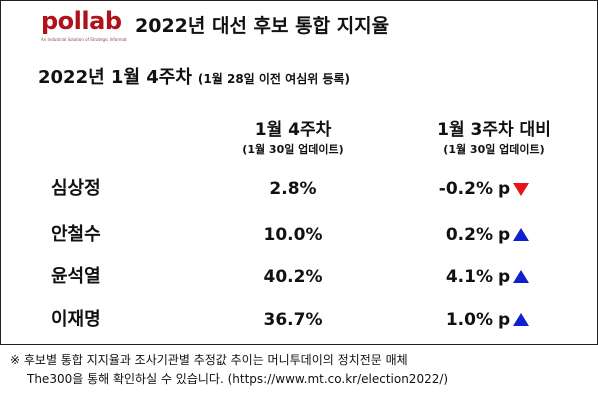 Image resolution: width=598 pixels, height=400 pixels. What do you see at coordinates (494, 130) in the screenshot?
I see `column-title: 1월 3주차 대비` at bounding box center [494, 130].